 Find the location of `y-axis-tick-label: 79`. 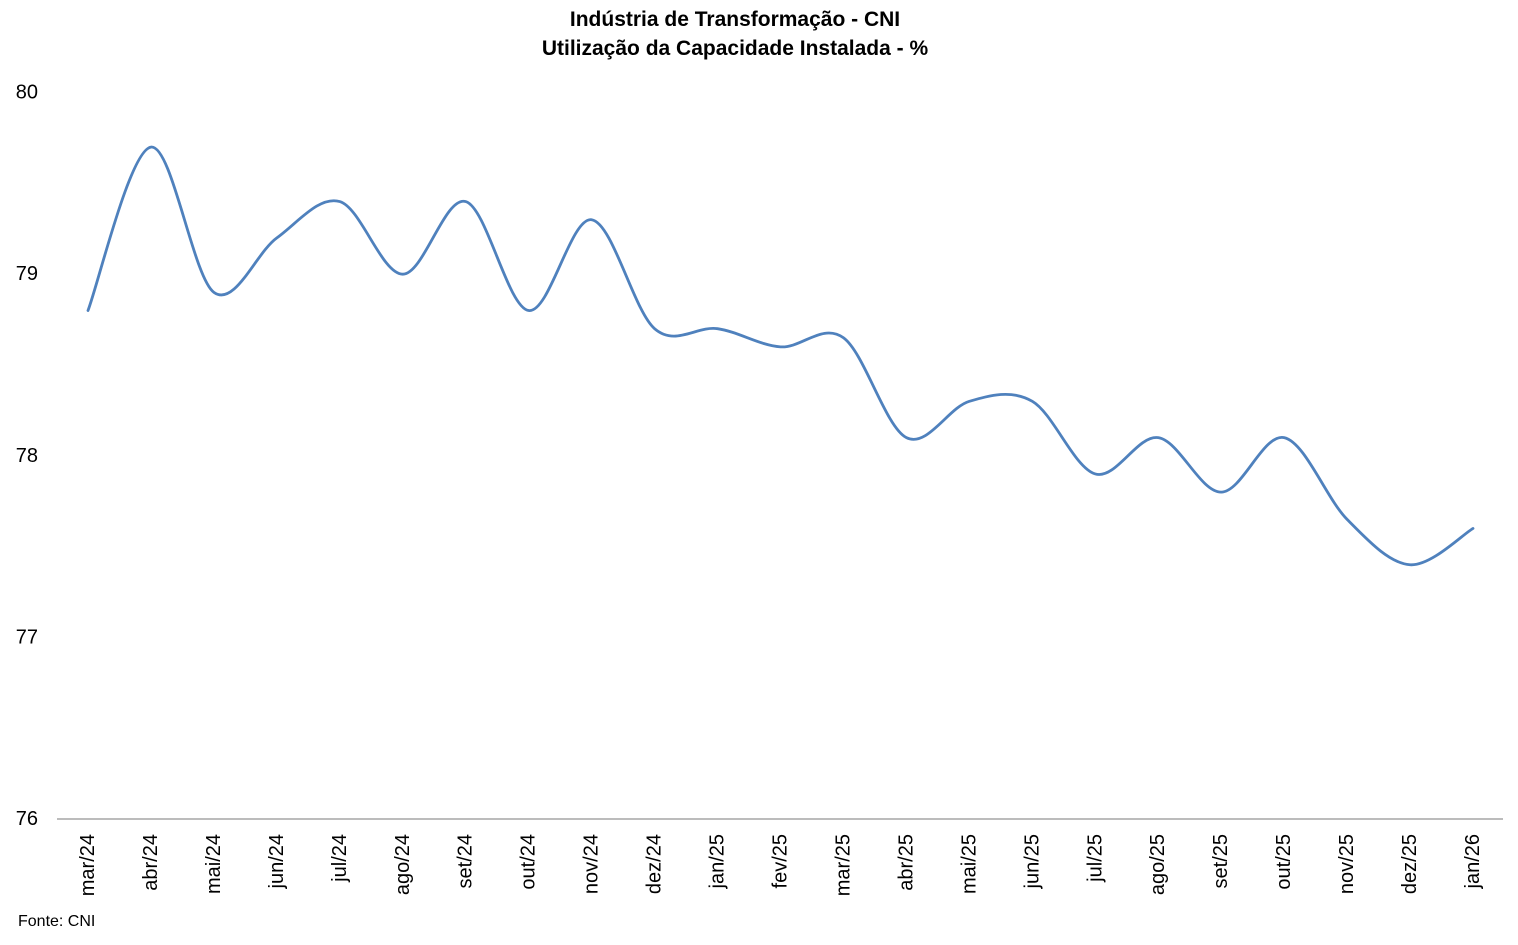

y-axis-tick-label: 79 is located at coordinates (27, 274).